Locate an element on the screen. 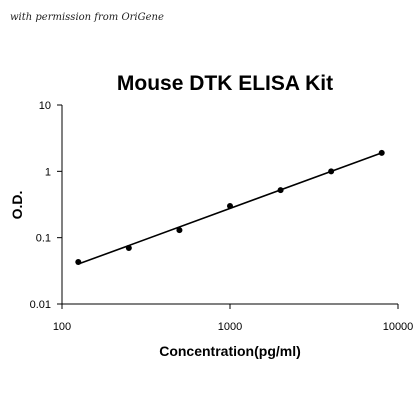  x-ticks: 100 1000 10000 is located at coordinates (233, 318).